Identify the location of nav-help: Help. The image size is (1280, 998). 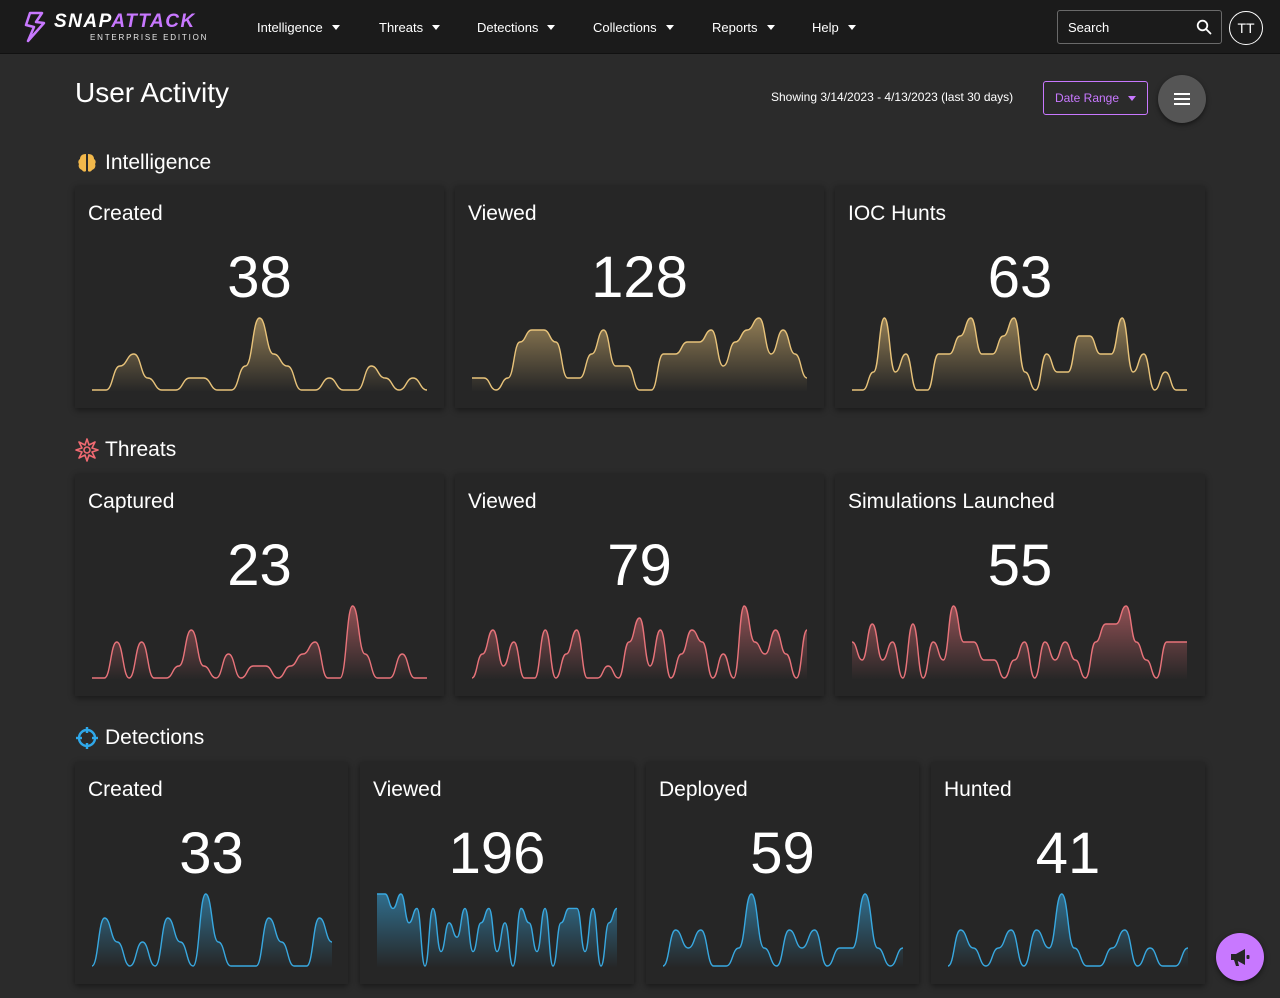
(834, 27).